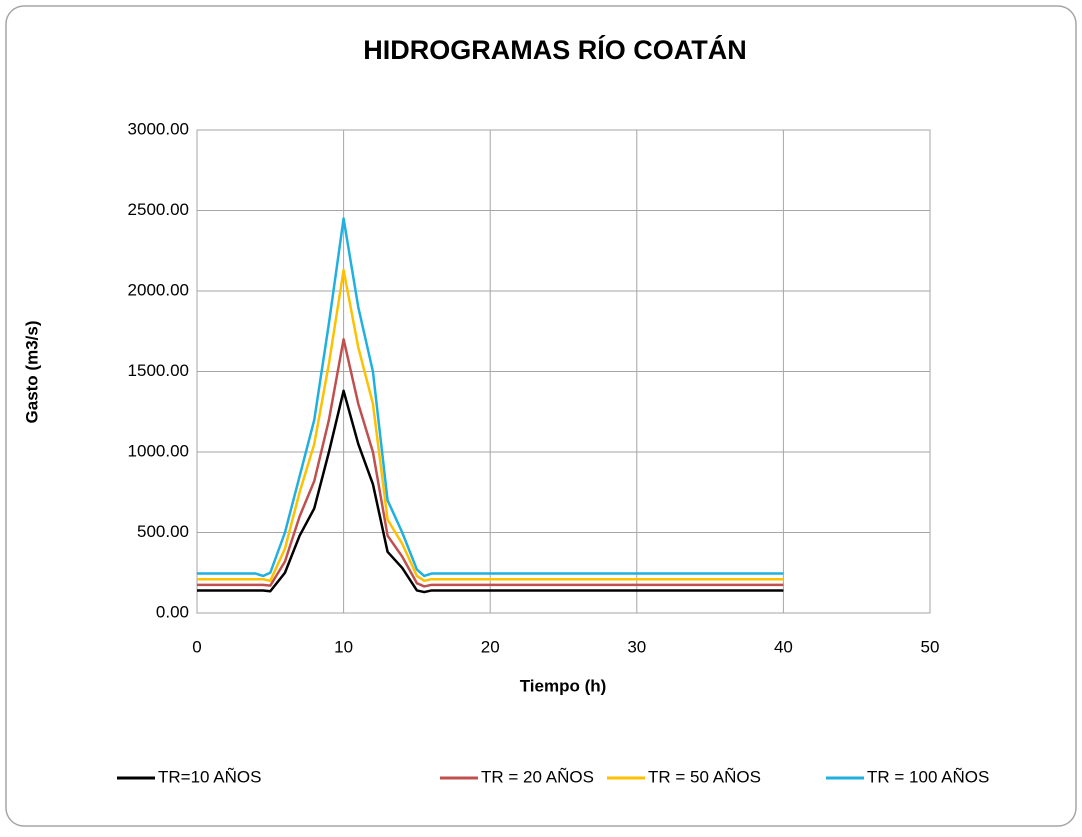 The width and height of the screenshot is (1082, 837). What do you see at coordinates (158, 209) in the screenshot?
I see `y-tick-label: 2500.00` at bounding box center [158, 209].